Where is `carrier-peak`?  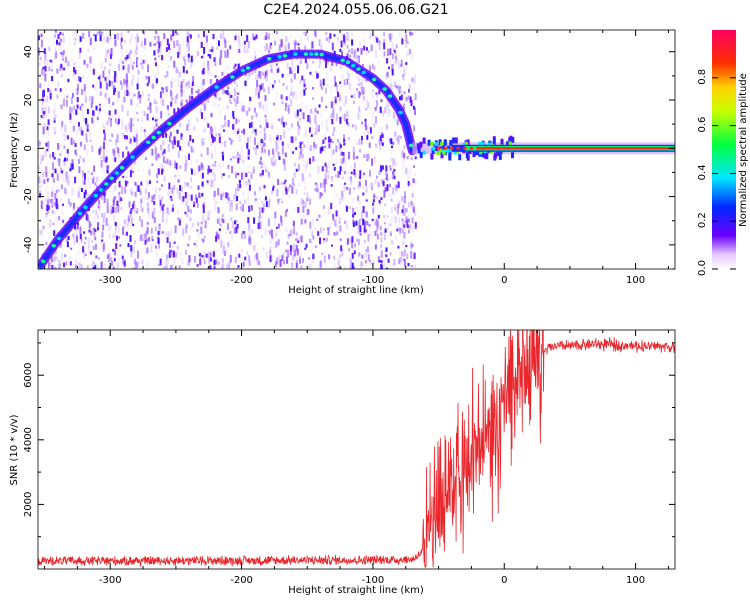 carrier-peak is located at coordinates (484, 148).